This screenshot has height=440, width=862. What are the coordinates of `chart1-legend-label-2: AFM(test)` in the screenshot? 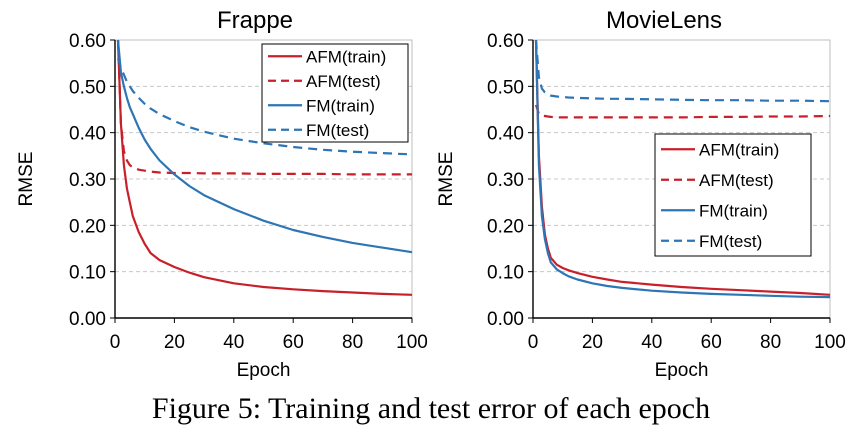 It's located at (343, 81).